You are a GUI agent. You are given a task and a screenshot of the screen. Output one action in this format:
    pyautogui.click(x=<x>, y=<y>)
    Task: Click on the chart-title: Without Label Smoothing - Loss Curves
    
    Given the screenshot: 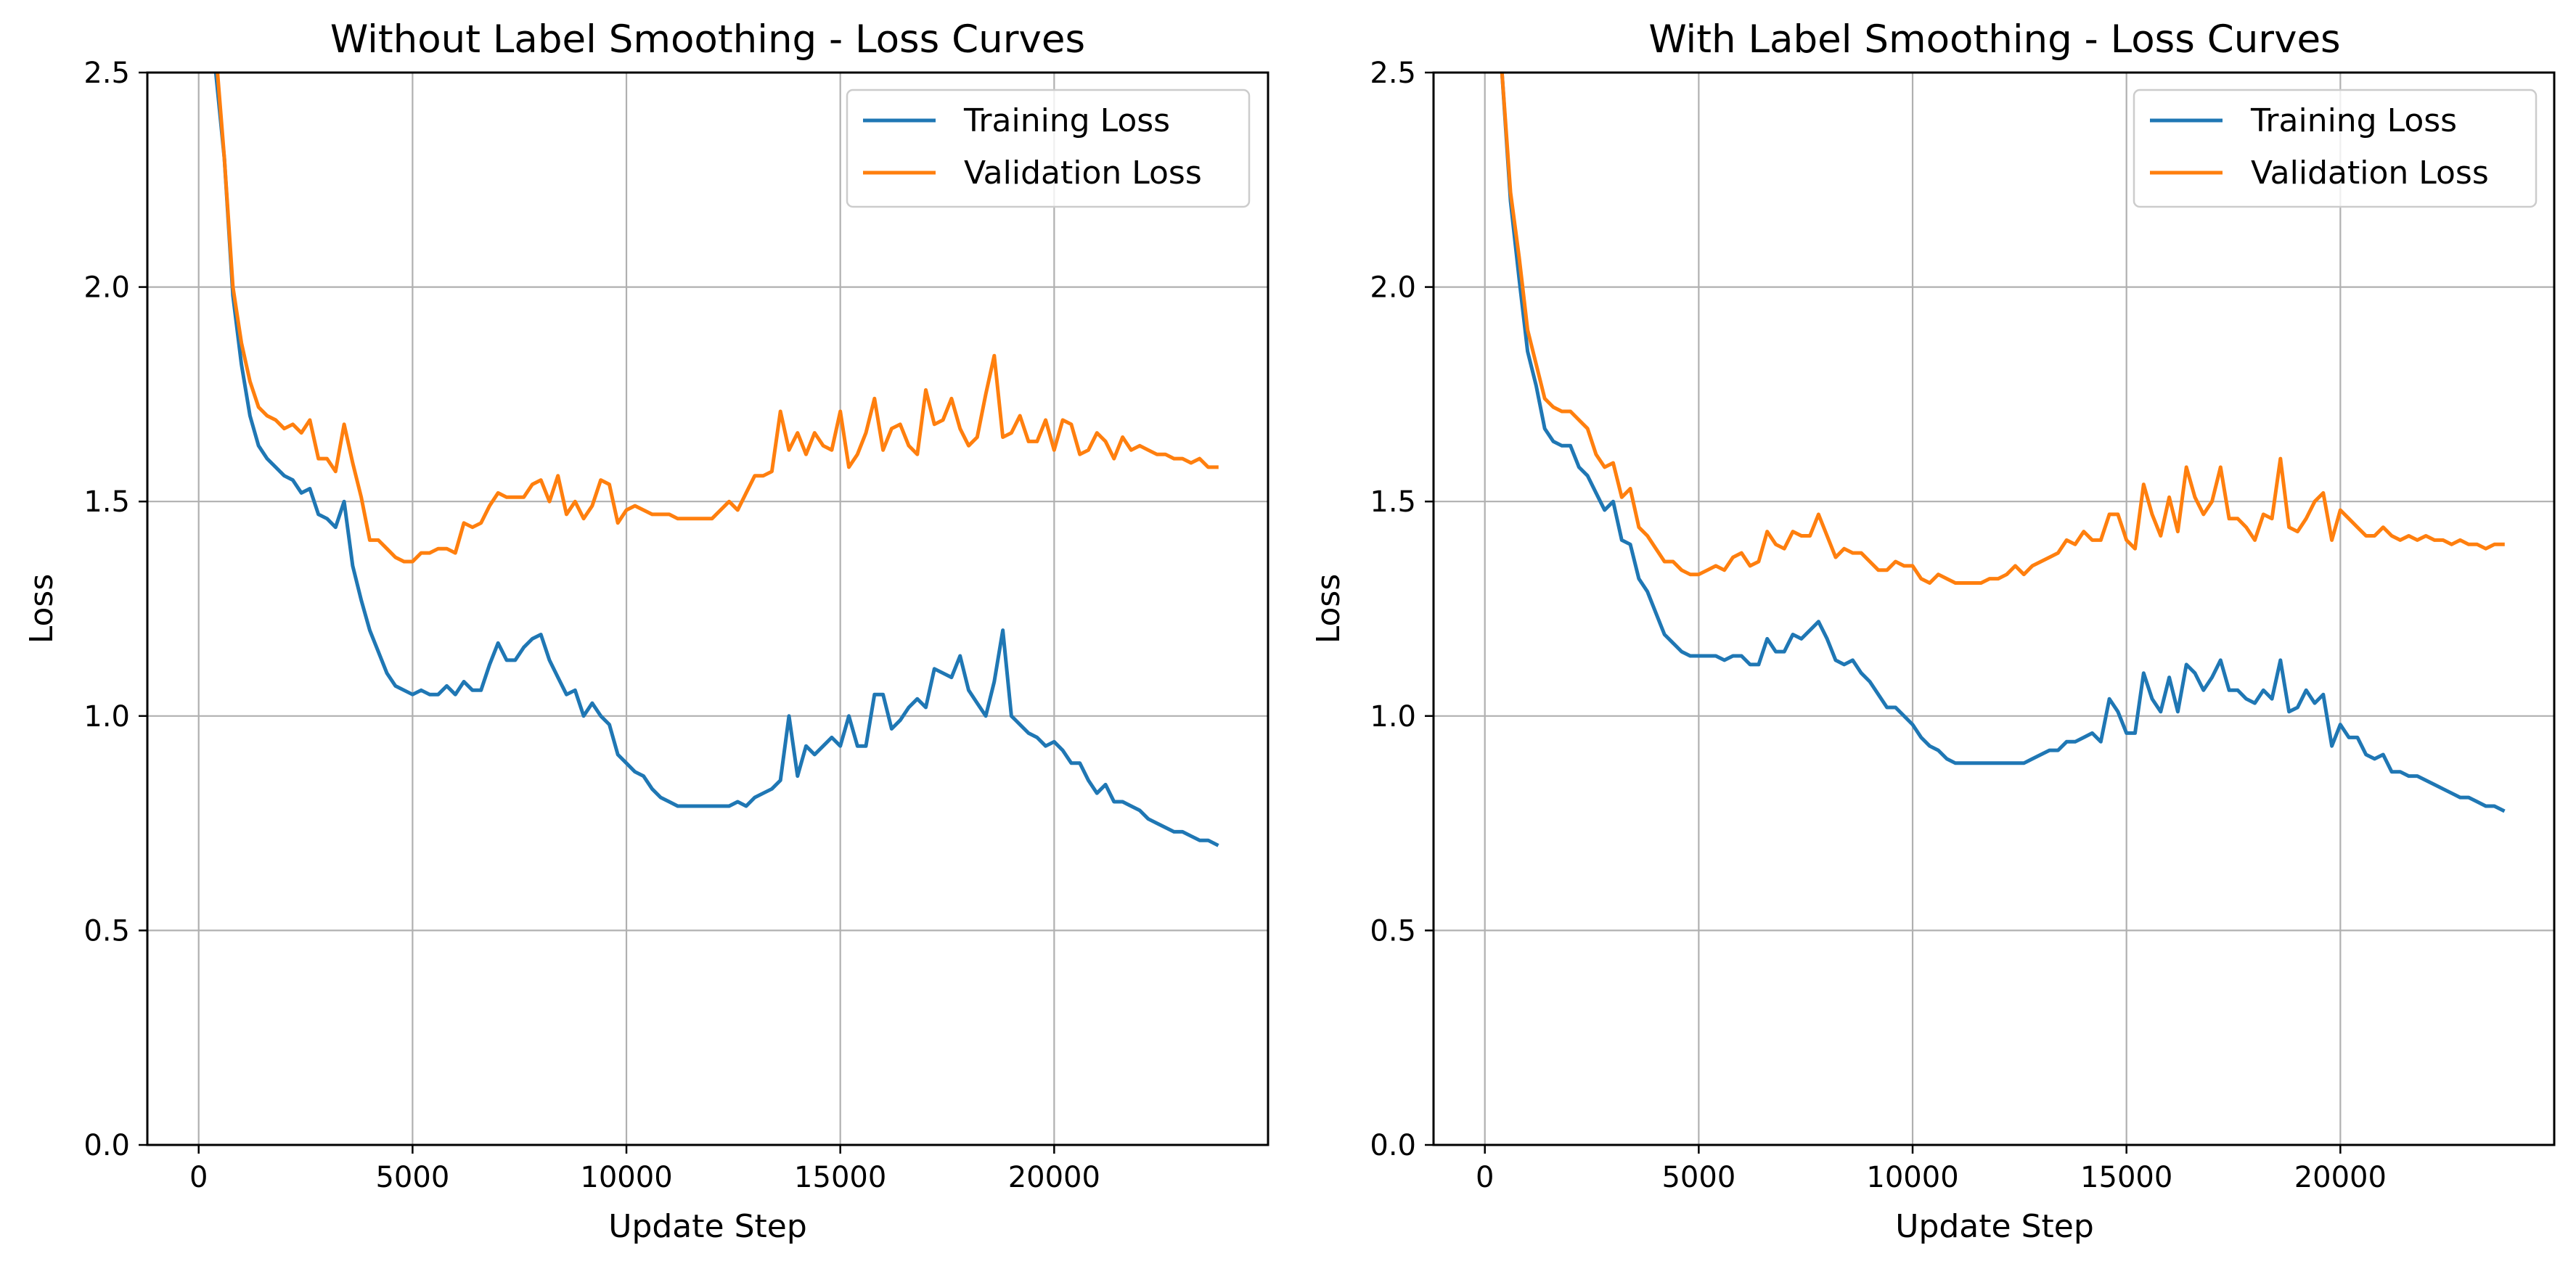 What is the action you would take?
    pyautogui.click(x=708, y=39)
    